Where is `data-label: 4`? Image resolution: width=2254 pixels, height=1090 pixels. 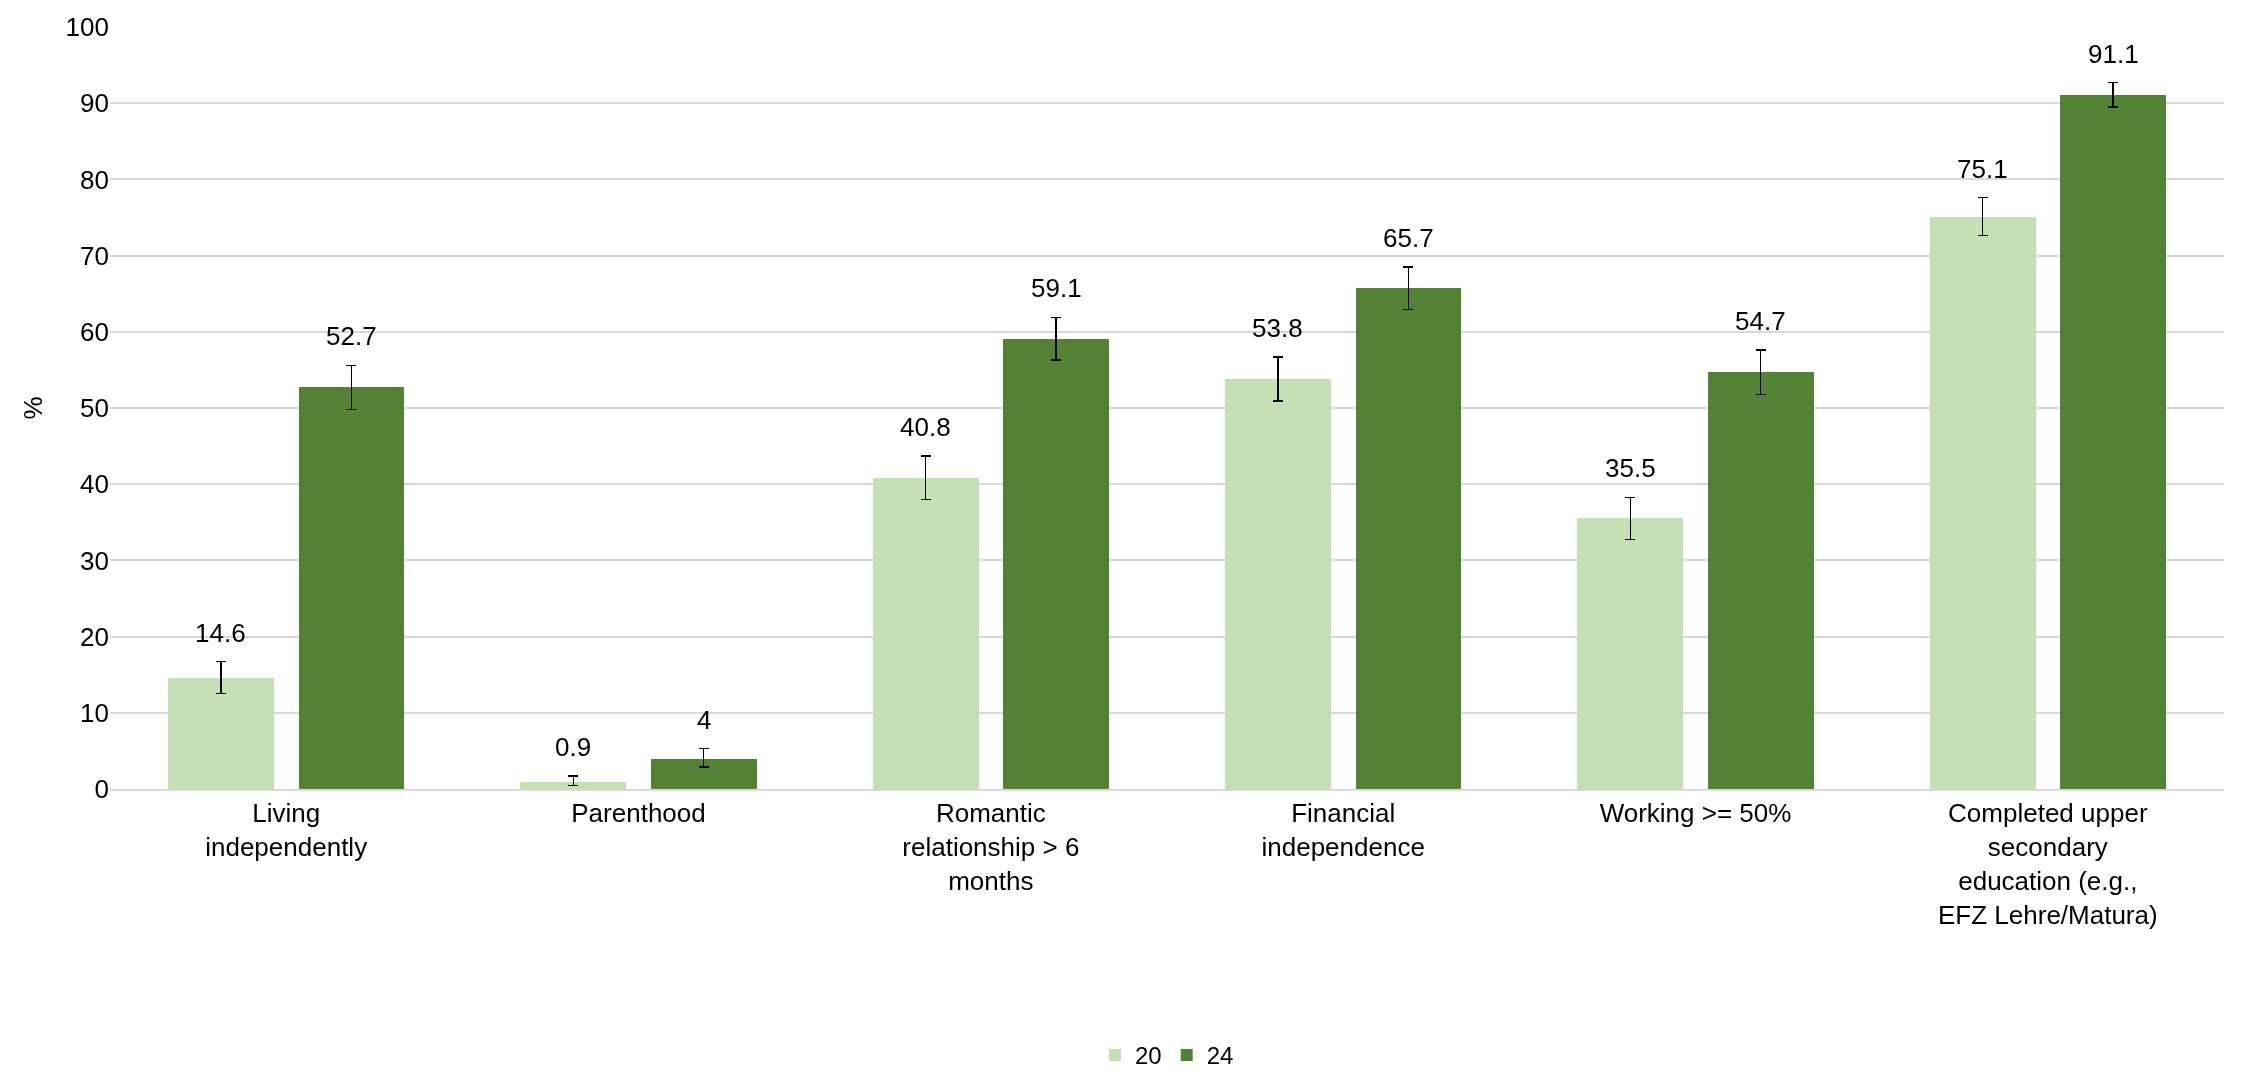
data-label: 4 is located at coordinates (704, 720).